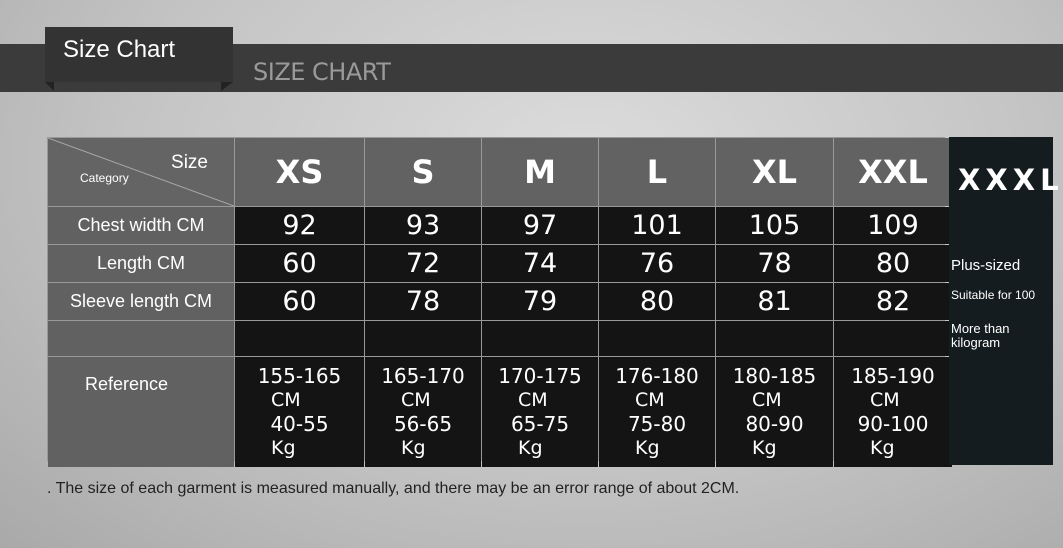 This screenshot has width=1063, height=548. What do you see at coordinates (540, 424) in the screenshot?
I see `reference-weight: 65-75` at bounding box center [540, 424].